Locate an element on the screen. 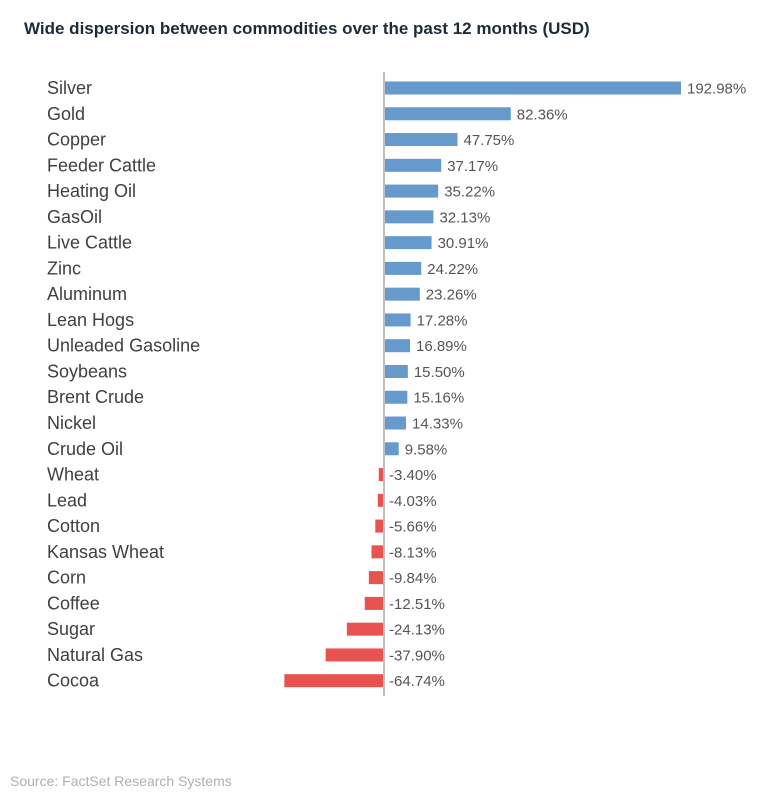  data-label: 14.33% is located at coordinates (437, 424).